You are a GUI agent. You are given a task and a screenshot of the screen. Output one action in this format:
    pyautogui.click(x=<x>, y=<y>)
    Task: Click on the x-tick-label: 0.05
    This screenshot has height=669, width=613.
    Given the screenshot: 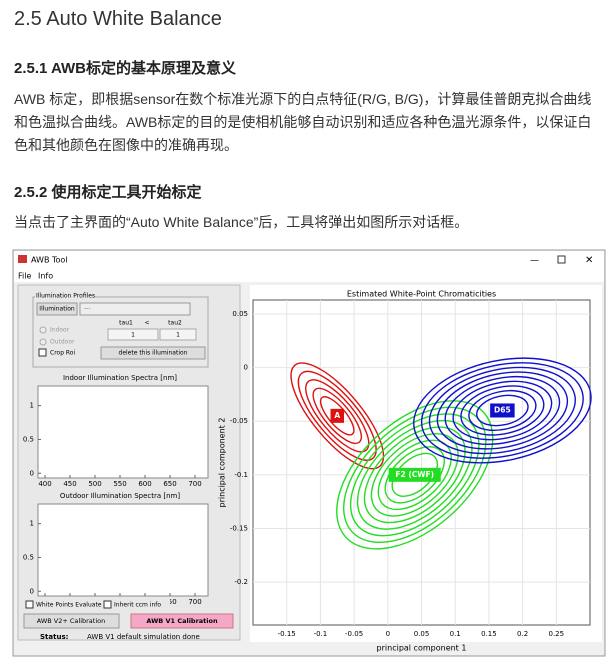 What is the action you would take?
    pyautogui.click(x=422, y=634)
    